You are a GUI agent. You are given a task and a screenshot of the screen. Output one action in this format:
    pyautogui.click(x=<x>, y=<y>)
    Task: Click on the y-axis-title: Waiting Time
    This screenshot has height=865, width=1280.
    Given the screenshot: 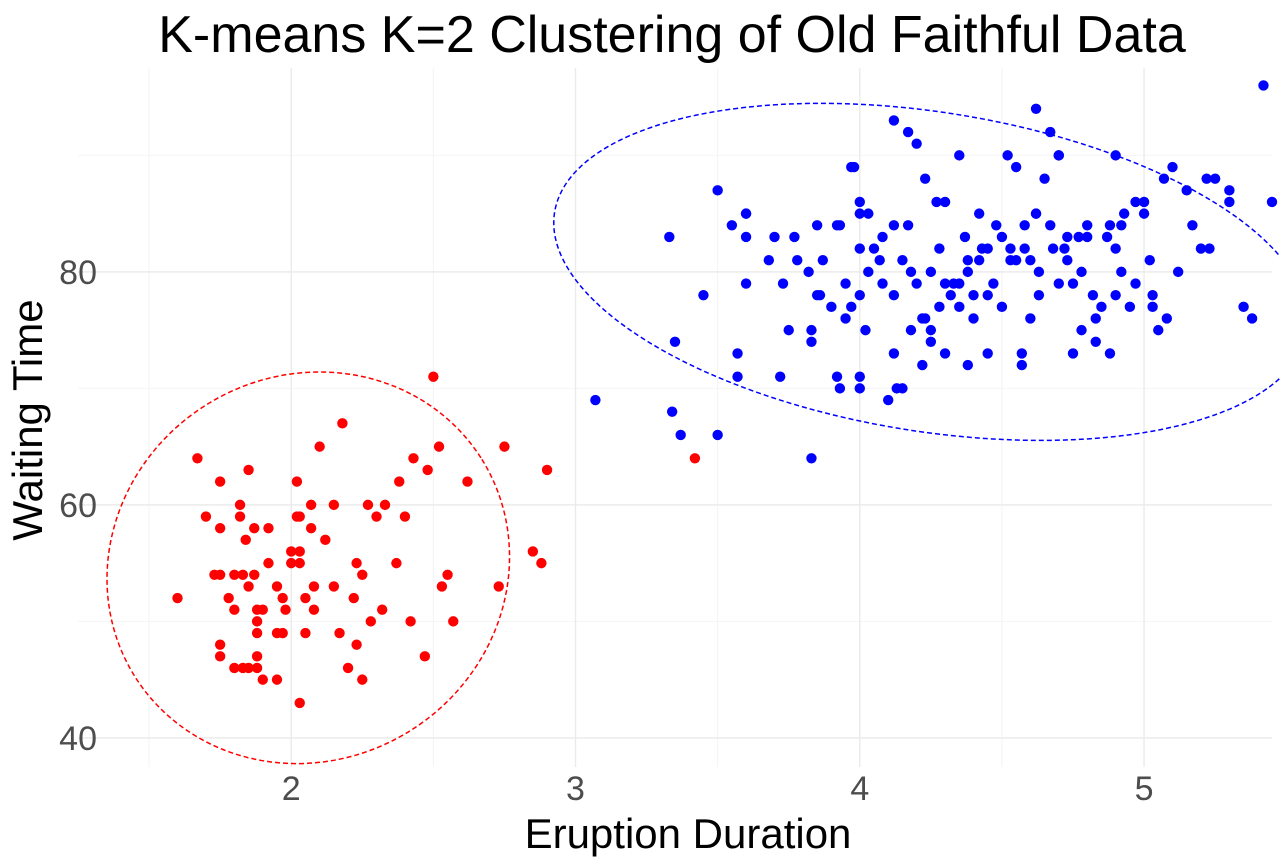 What is the action you would take?
    pyautogui.click(x=27, y=419)
    